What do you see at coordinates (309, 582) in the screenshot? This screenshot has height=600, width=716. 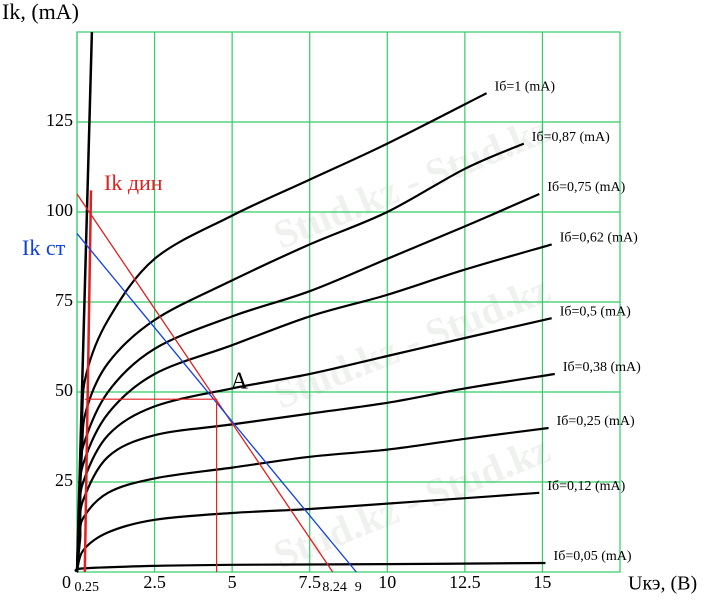 I see `x-tick-label: 7.5` at bounding box center [309, 582].